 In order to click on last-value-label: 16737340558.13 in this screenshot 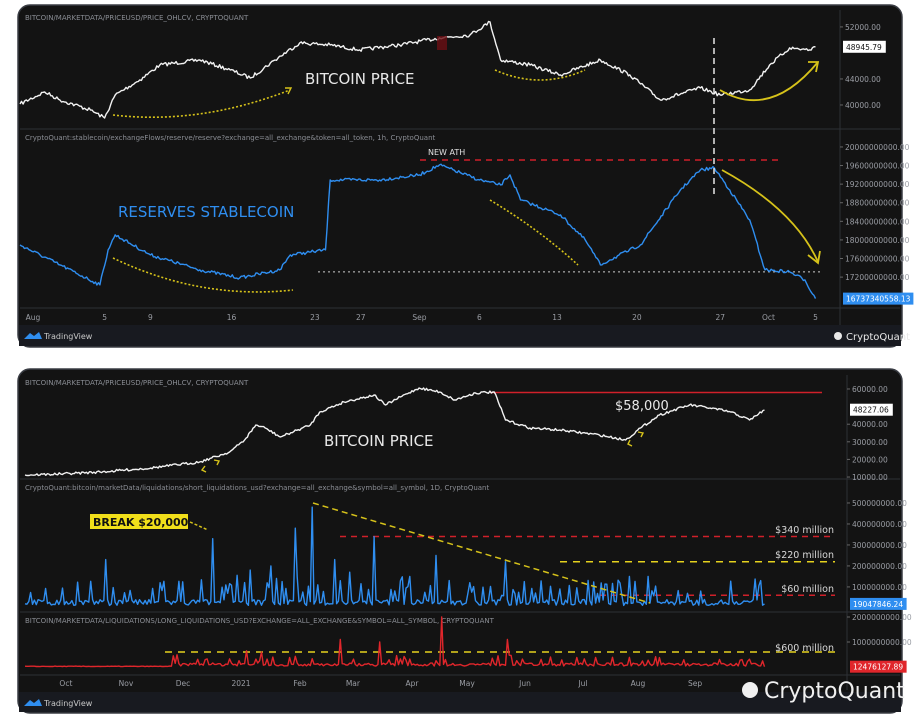, I will do `click(878, 299)`.